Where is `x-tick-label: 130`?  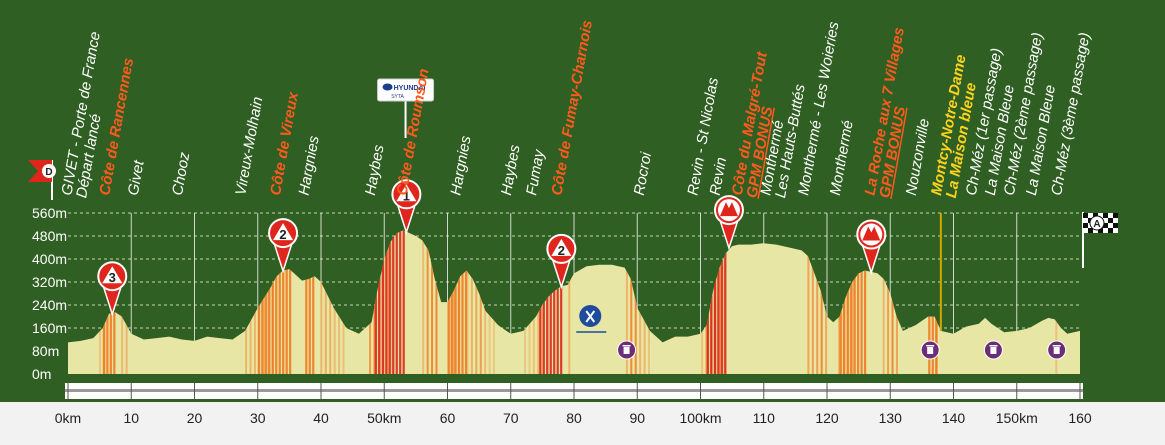
x-tick-label: 130 is located at coordinates (891, 418).